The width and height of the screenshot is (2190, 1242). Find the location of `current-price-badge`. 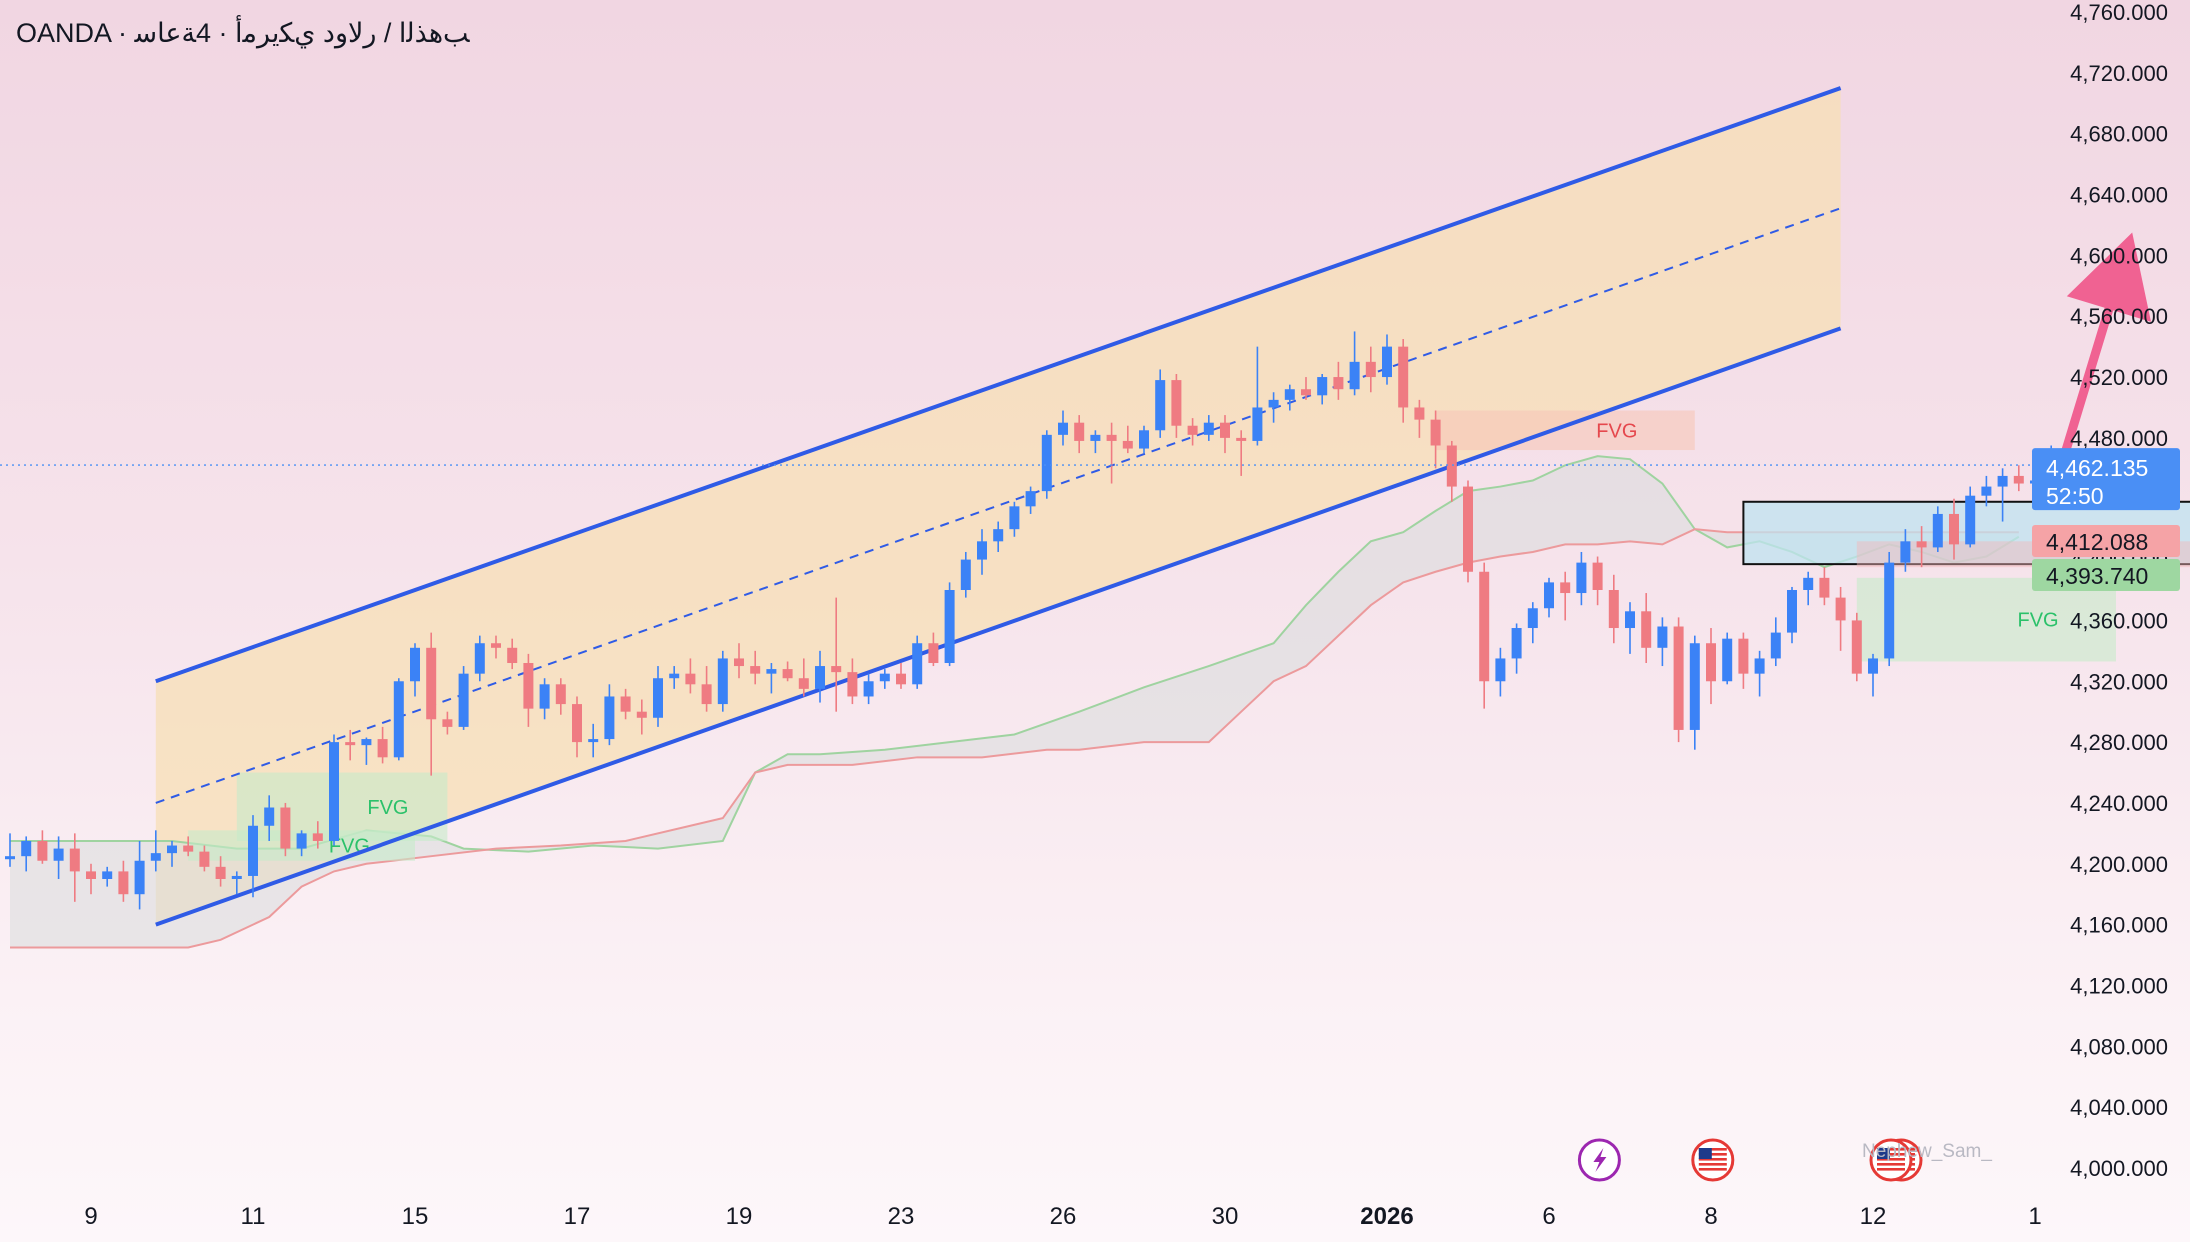

current-price-badge is located at coordinates (2106, 479).